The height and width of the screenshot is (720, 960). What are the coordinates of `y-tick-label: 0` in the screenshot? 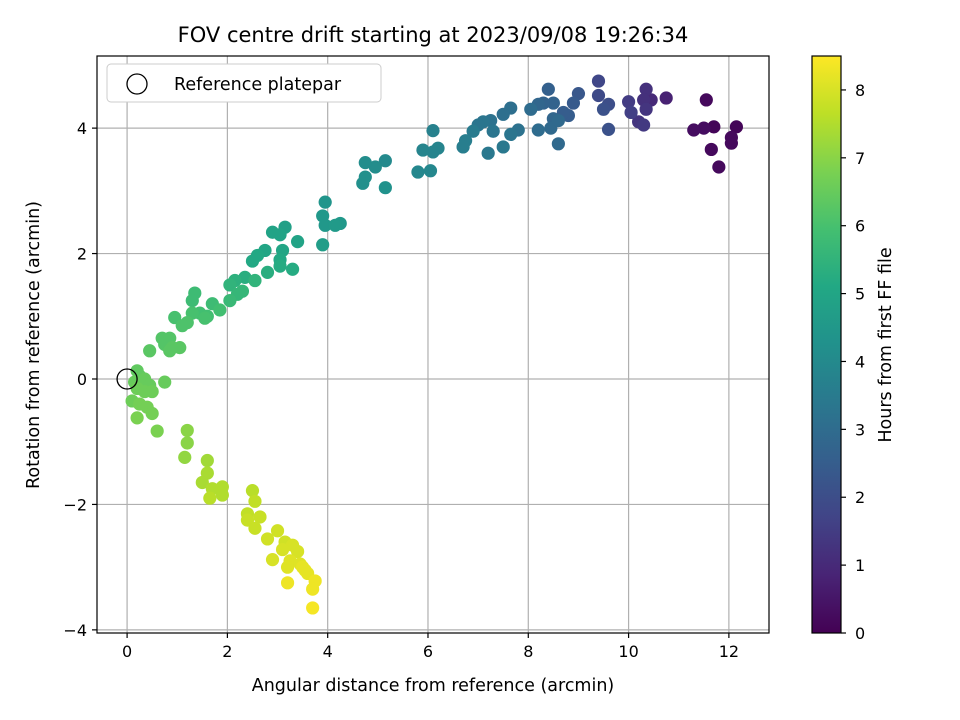 It's located at (82, 379).